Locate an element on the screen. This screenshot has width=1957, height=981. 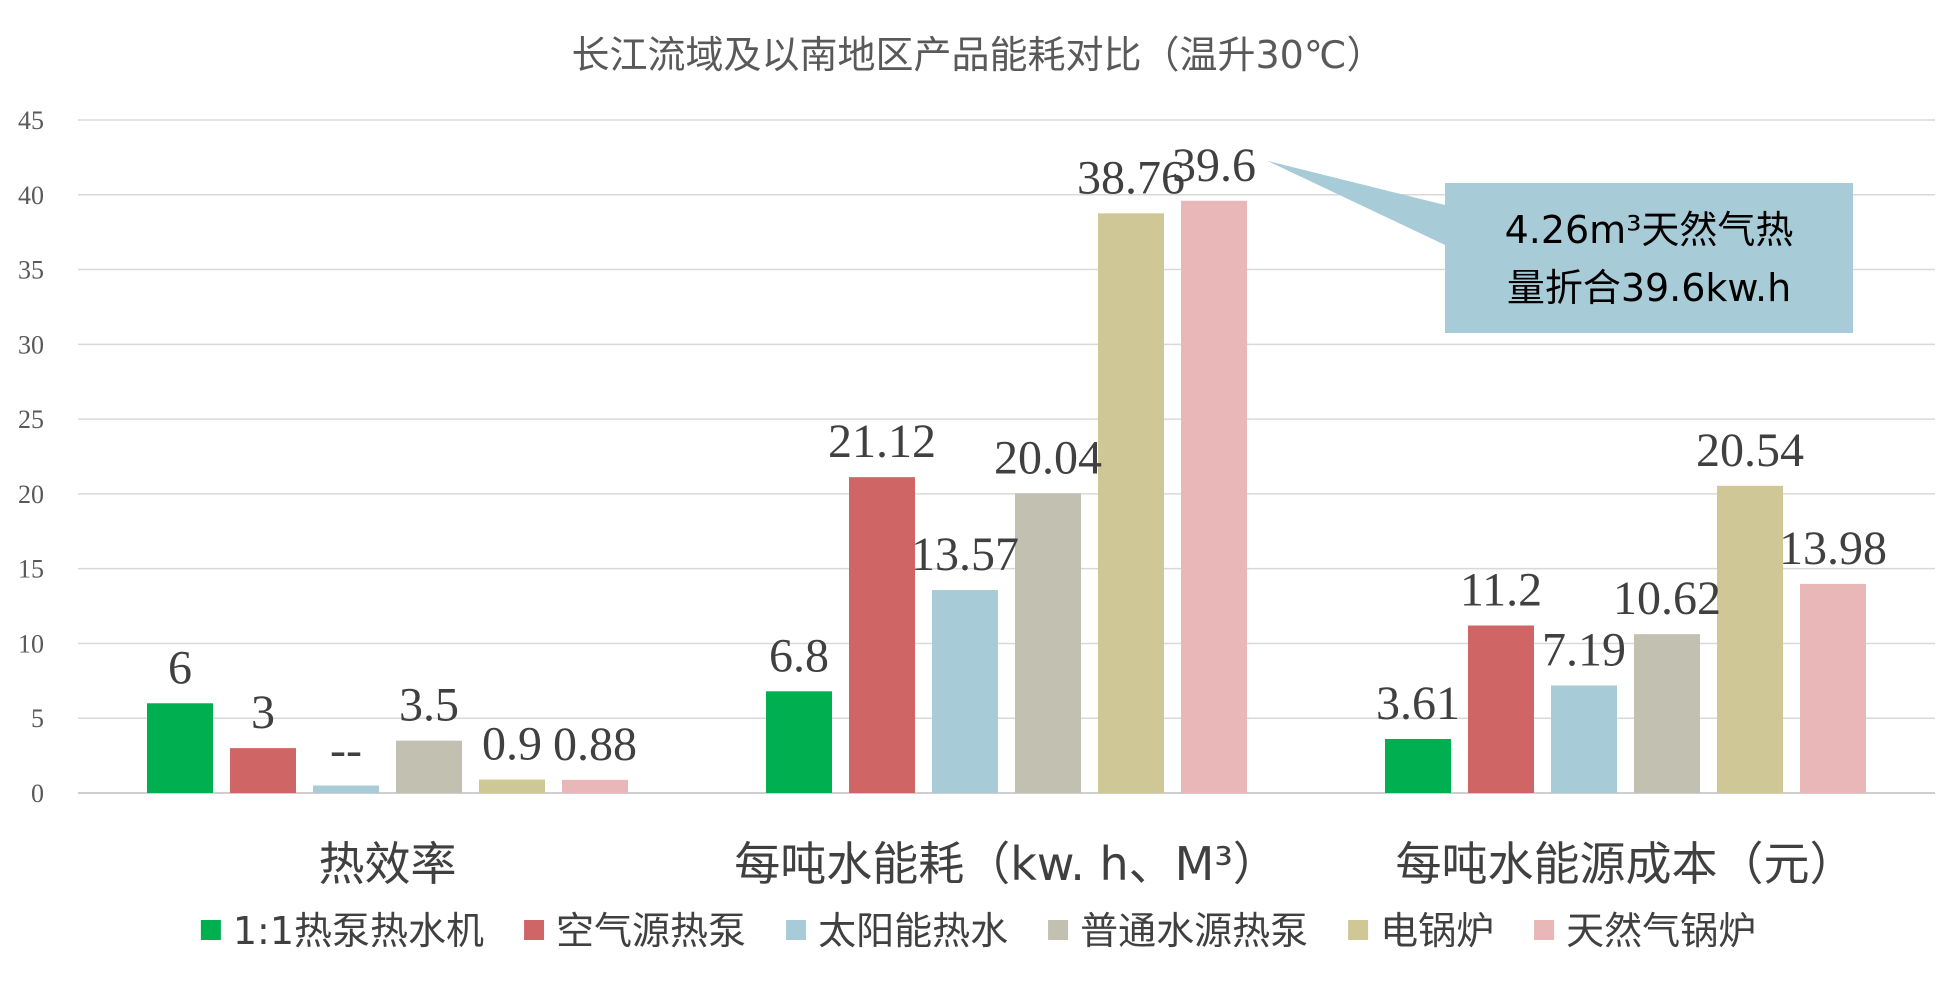
chart-title: 长江流域及以南地区产品能耗对比（温升30℃） is located at coordinates (977, 55).